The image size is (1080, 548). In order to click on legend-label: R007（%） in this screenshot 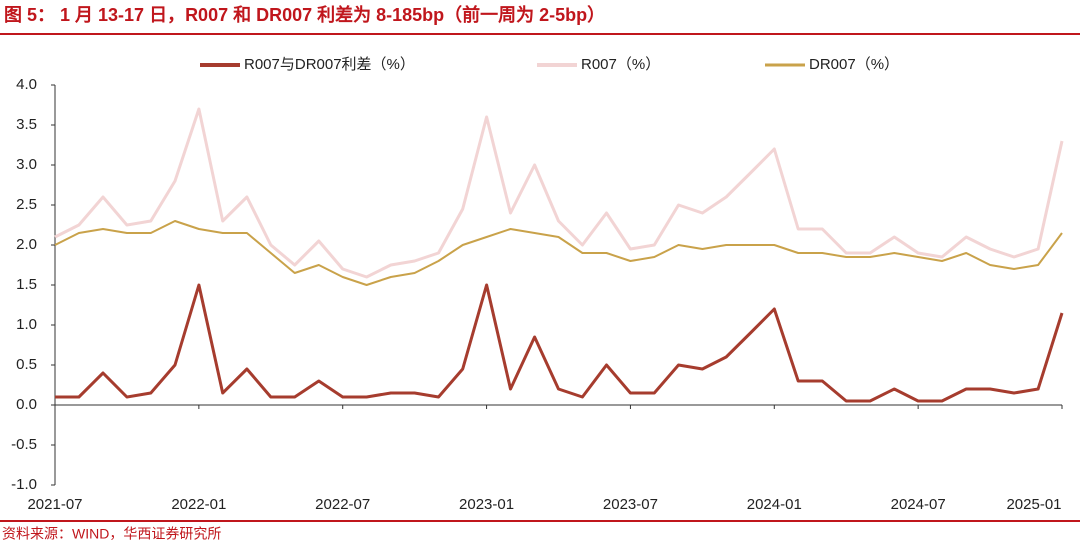, I will do `click(620, 64)`.